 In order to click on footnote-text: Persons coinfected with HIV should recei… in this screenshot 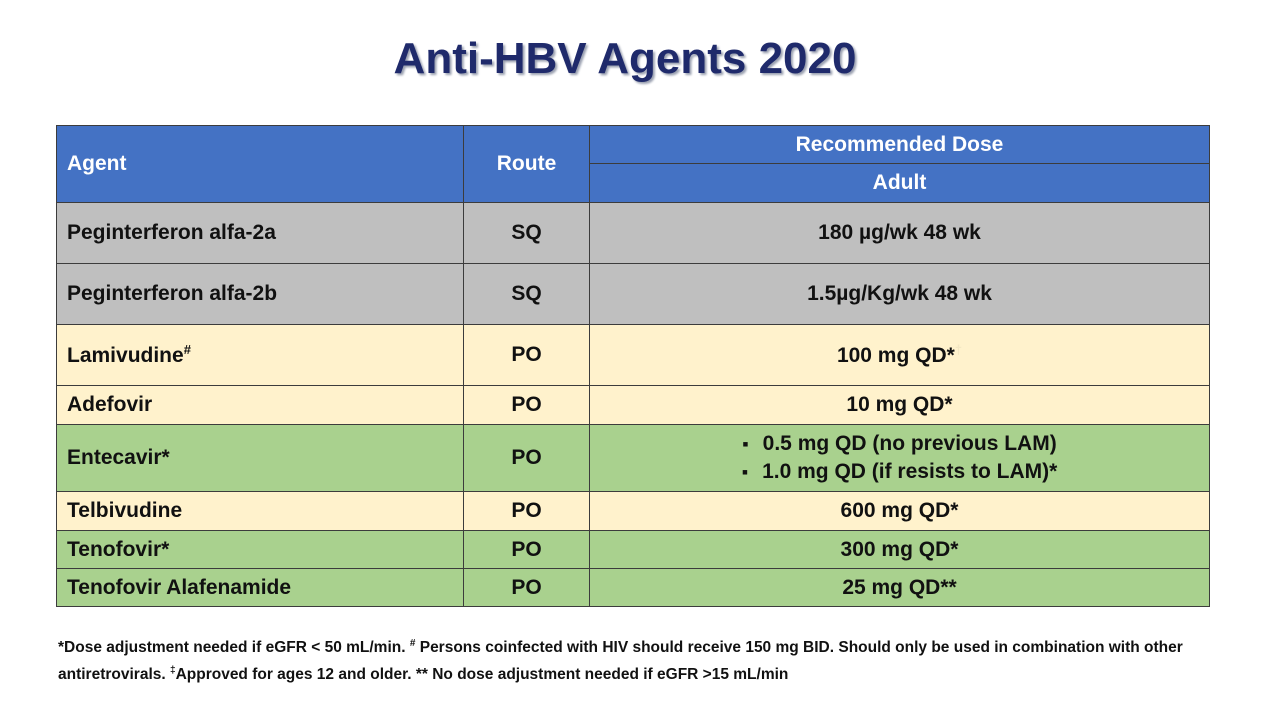, I will do `click(620, 661)`.